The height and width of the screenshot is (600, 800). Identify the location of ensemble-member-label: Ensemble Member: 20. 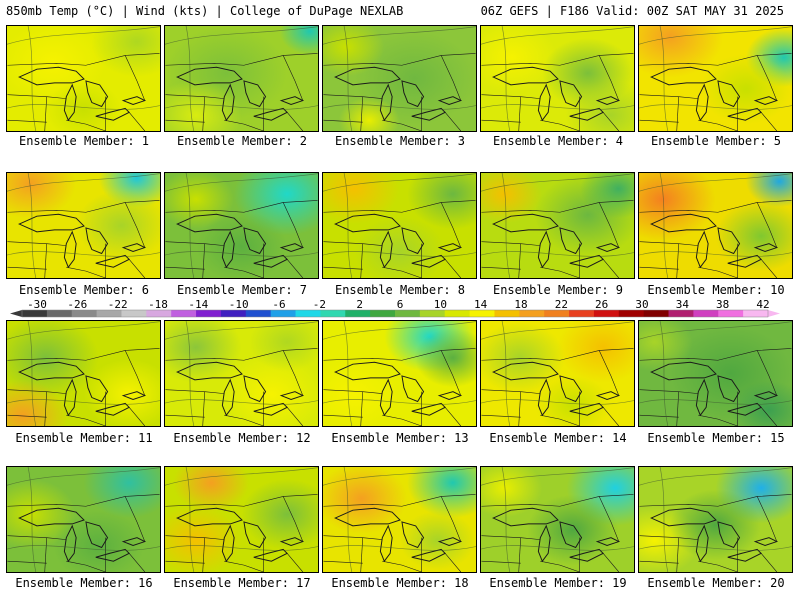
(716, 583).